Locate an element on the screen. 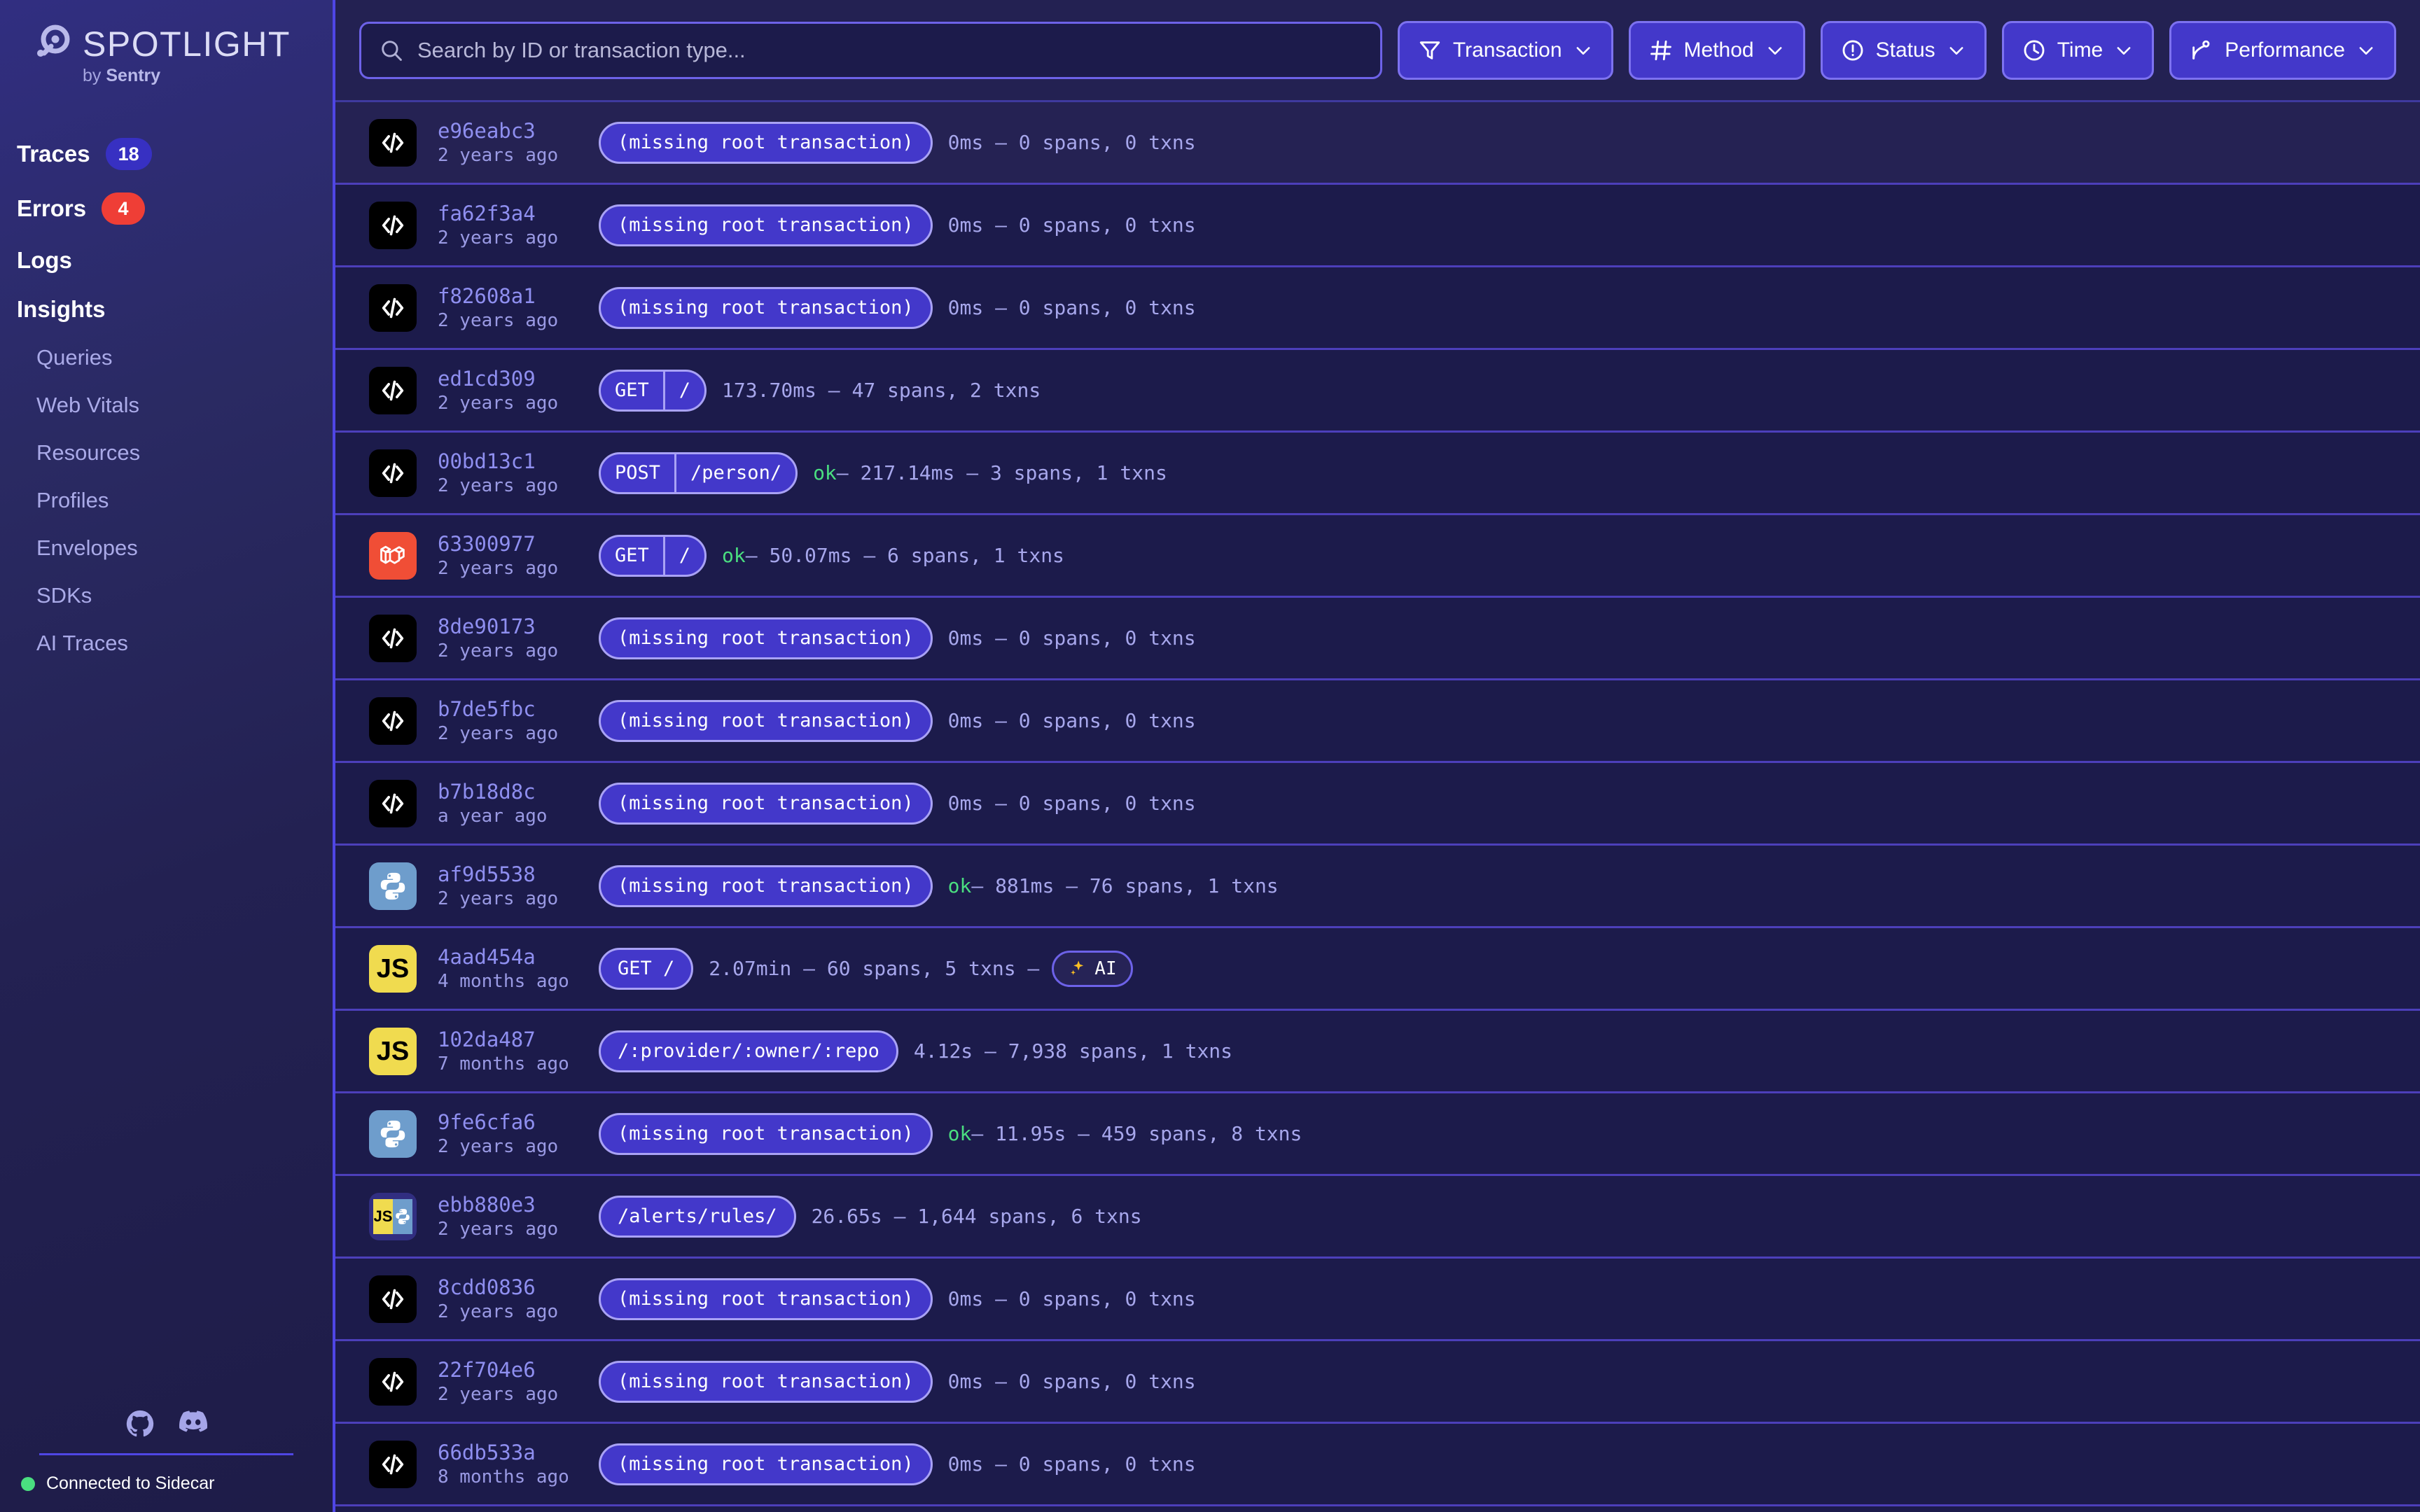  trace-id: f82608a1 is located at coordinates (487, 296).